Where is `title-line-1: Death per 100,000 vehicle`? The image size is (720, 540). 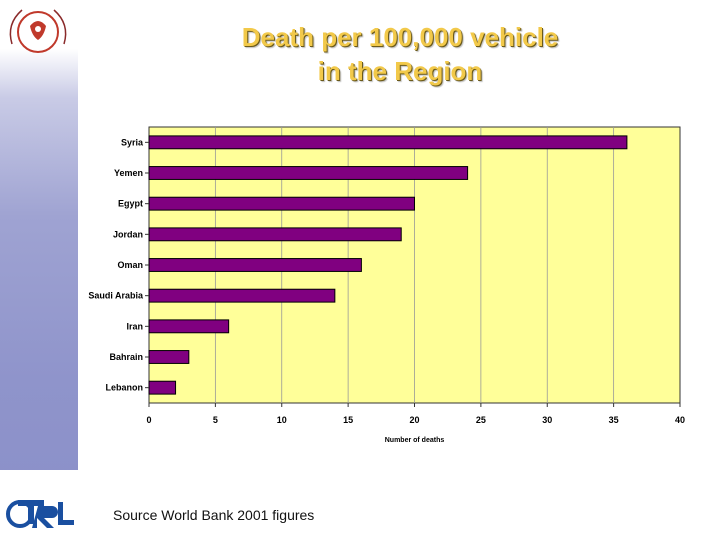
title-line-1: Death per 100,000 vehicle is located at coordinates (400, 37).